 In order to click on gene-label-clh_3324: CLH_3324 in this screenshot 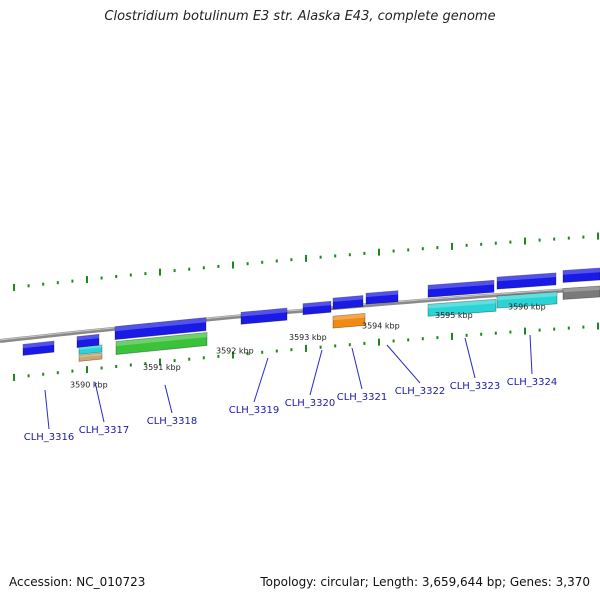, I will do `click(532, 382)`.